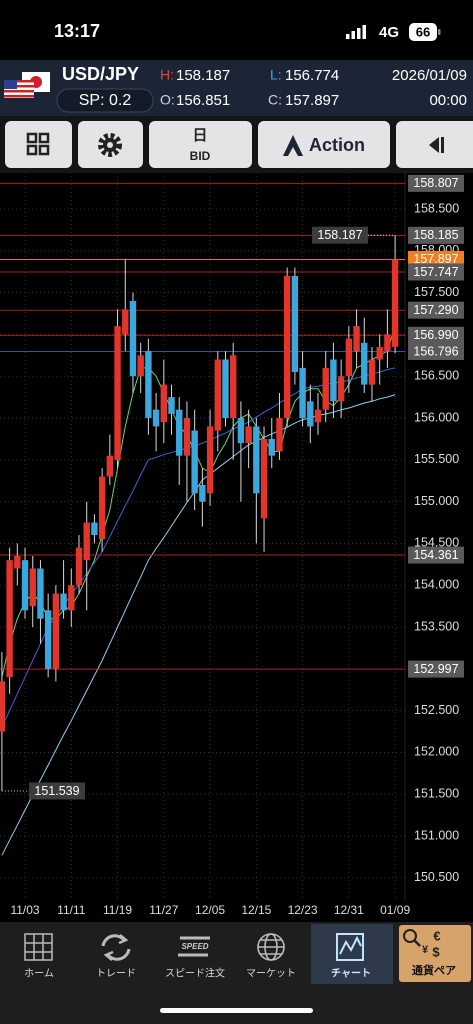  I want to click on layout-button, so click(38, 144).